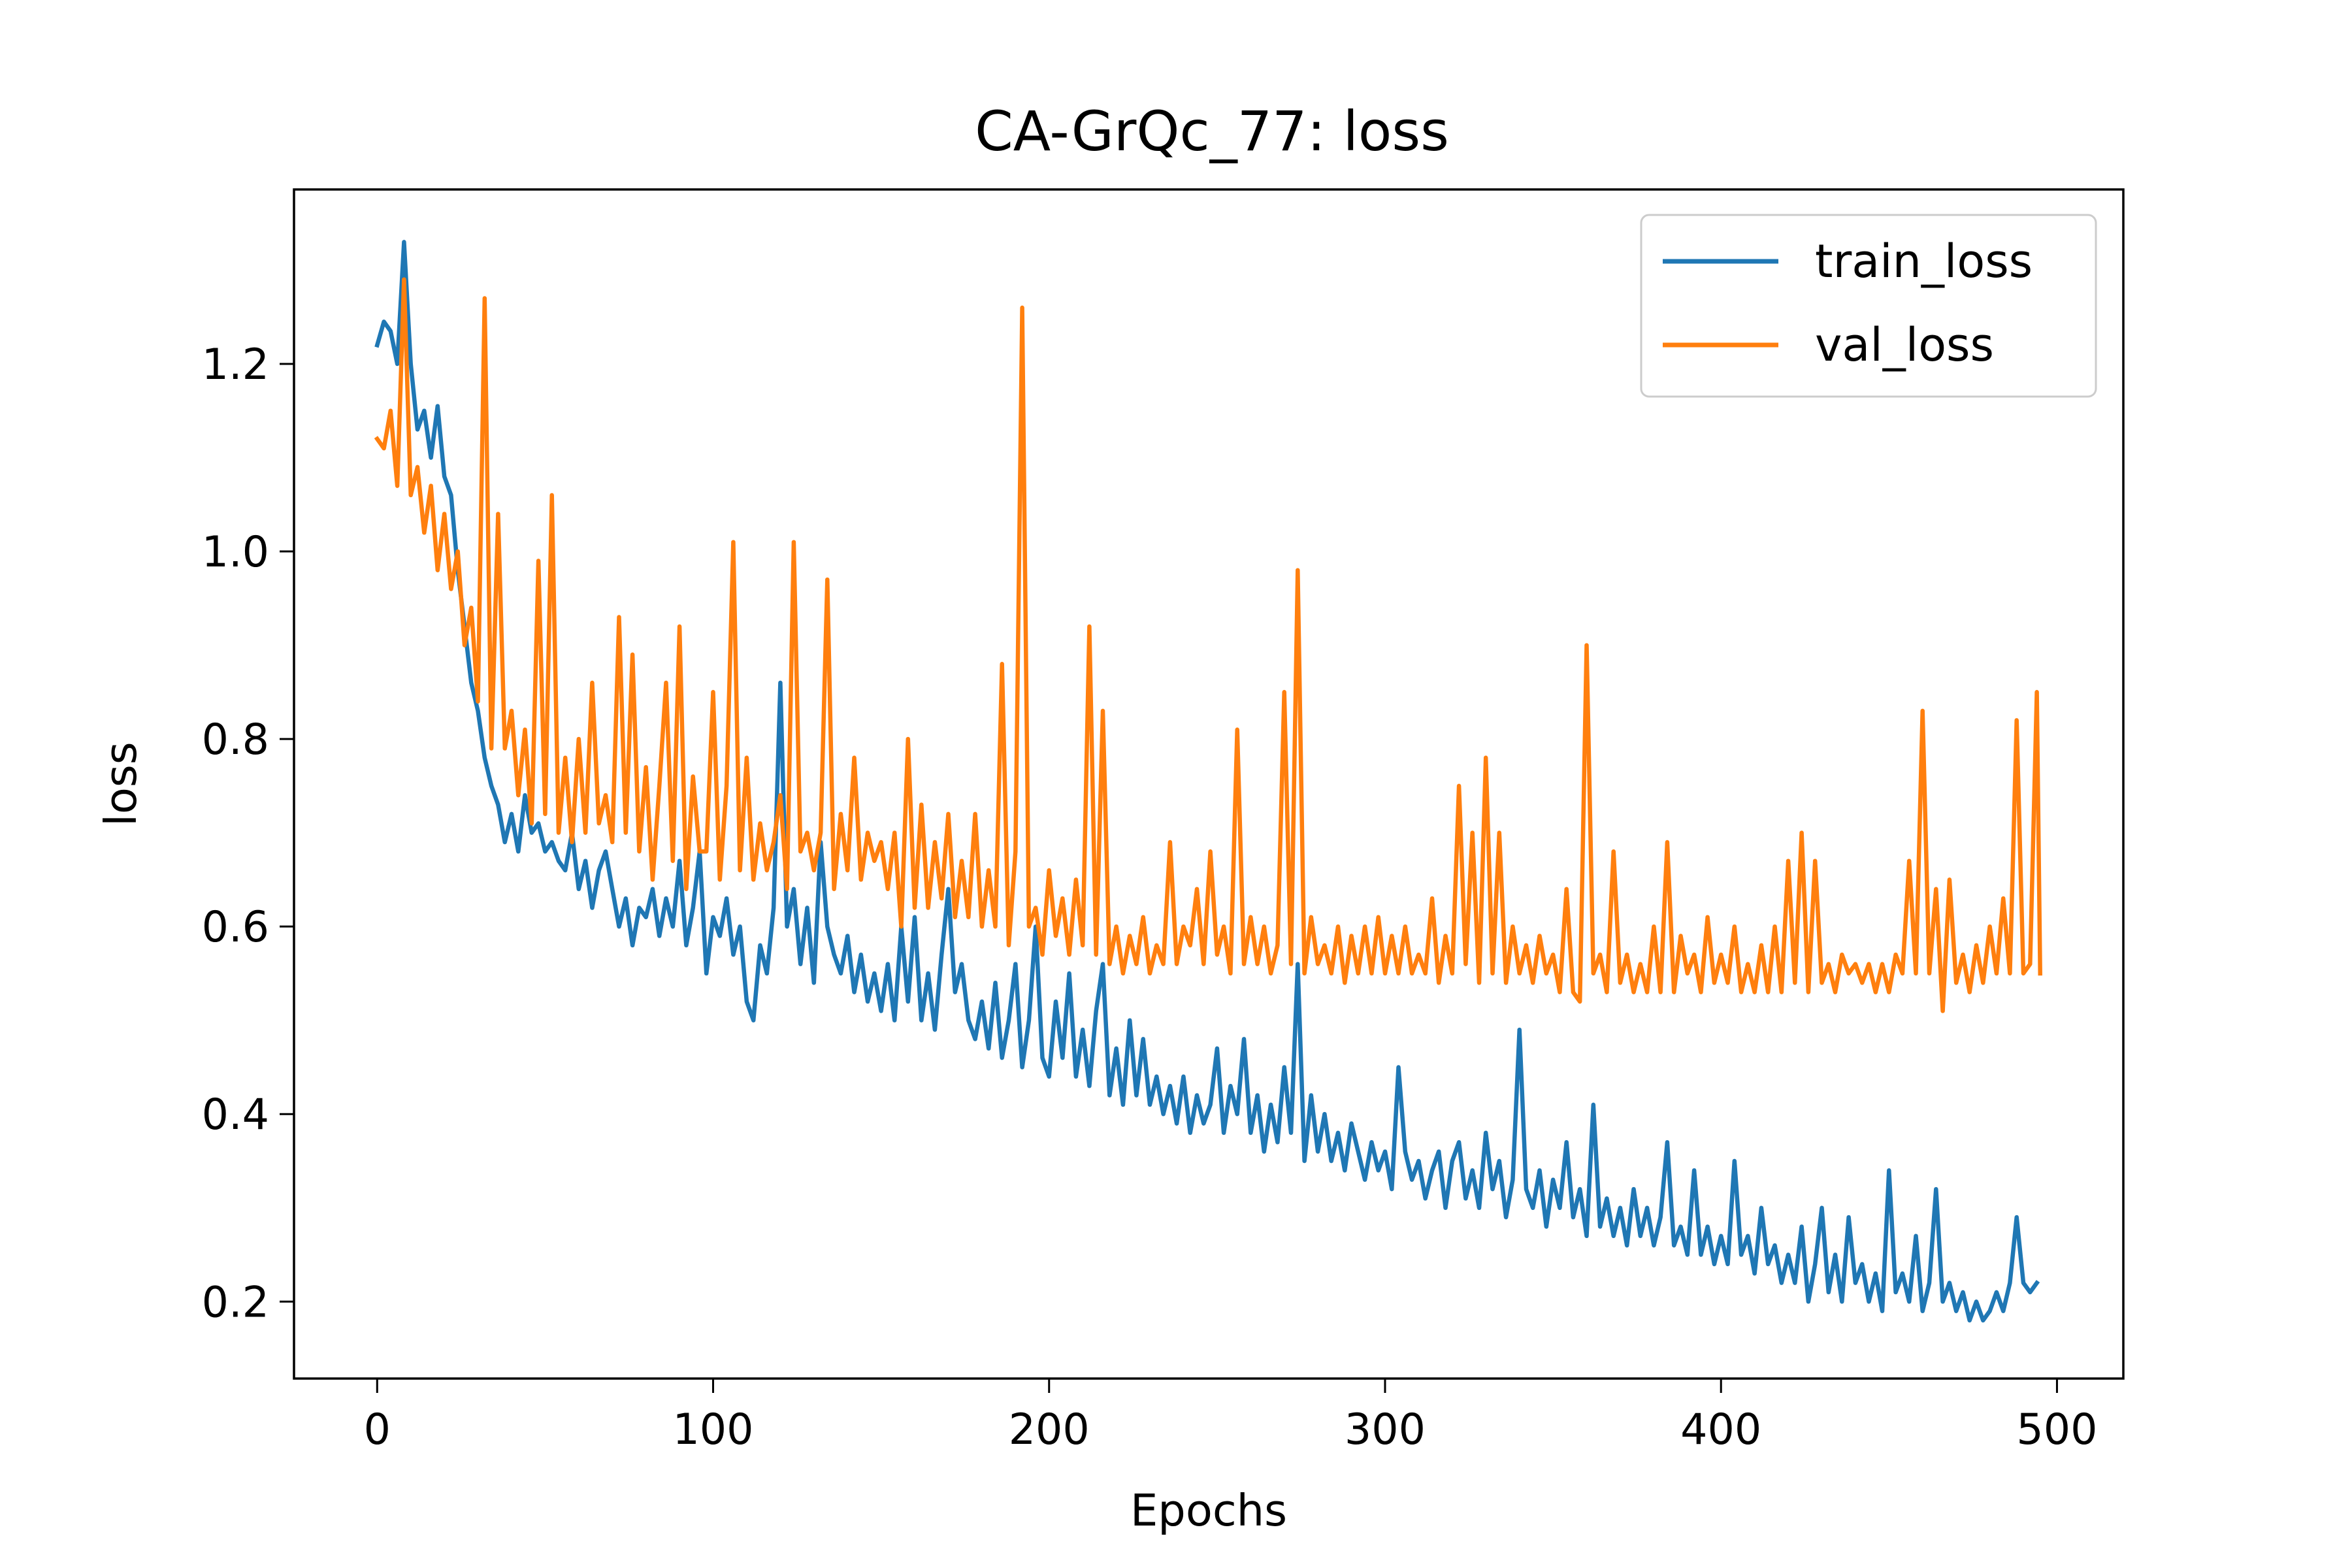 The width and height of the screenshot is (2352, 1568). I want to click on x-tick-label: 300, so click(1385, 1429).